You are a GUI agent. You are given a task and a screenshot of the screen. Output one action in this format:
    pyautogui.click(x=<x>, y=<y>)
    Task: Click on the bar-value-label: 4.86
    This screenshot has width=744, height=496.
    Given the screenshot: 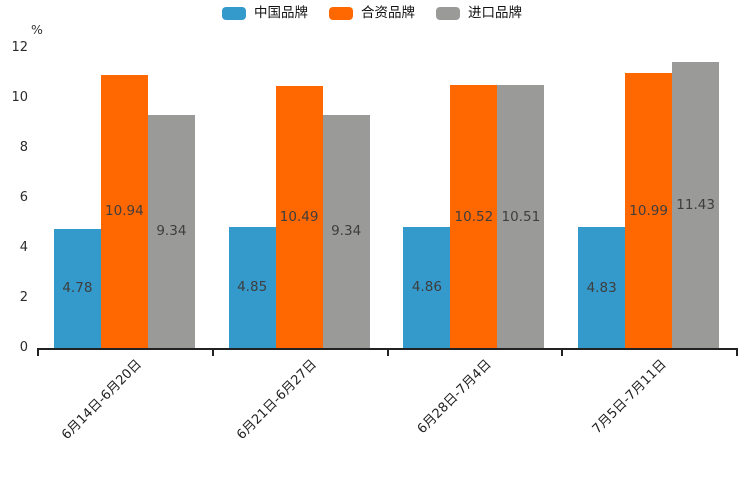 What is the action you would take?
    pyautogui.click(x=426, y=287)
    